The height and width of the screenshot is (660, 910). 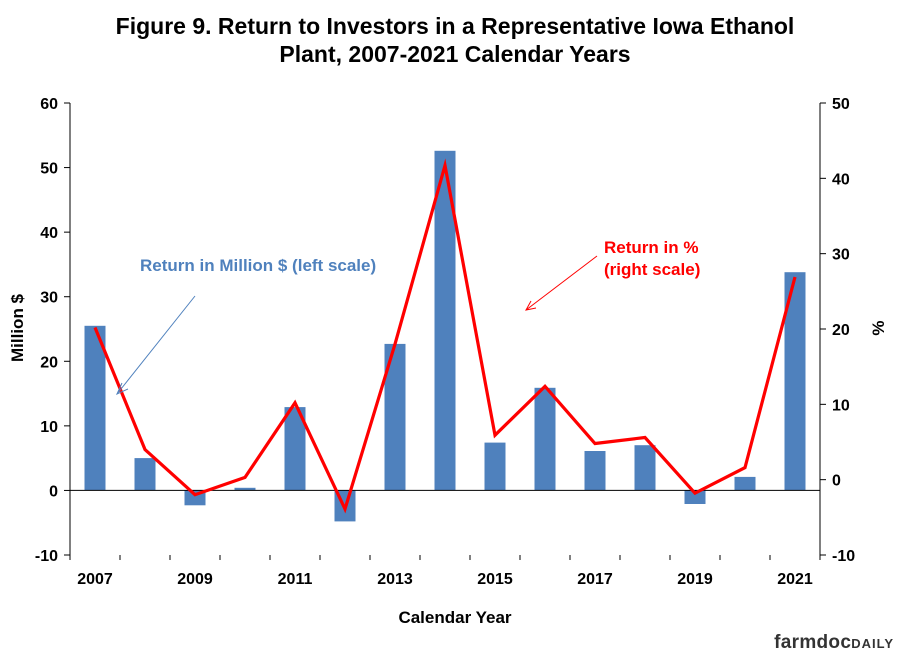 What do you see at coordinates (95, 408) in the screenshot?
I see `bar-2007` at bounding box center [95, 408].